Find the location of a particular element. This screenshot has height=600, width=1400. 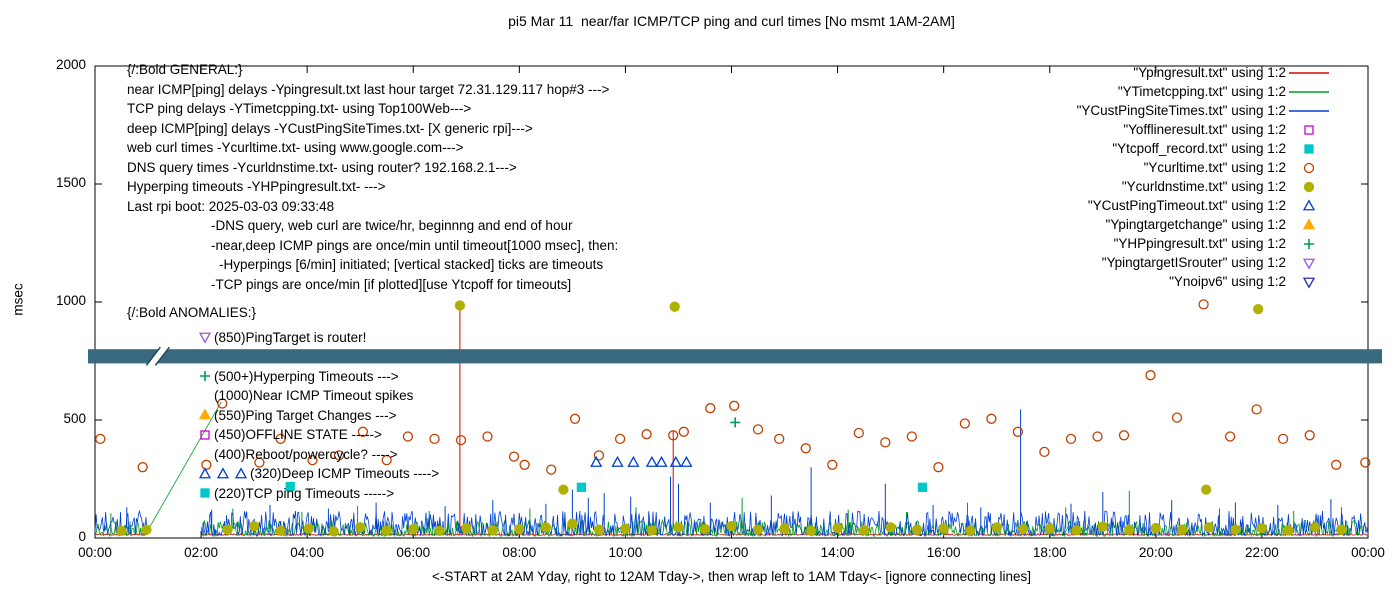

legend-item: "Ynoipv6" using 1:2 is located at coordinates (1204, 281).